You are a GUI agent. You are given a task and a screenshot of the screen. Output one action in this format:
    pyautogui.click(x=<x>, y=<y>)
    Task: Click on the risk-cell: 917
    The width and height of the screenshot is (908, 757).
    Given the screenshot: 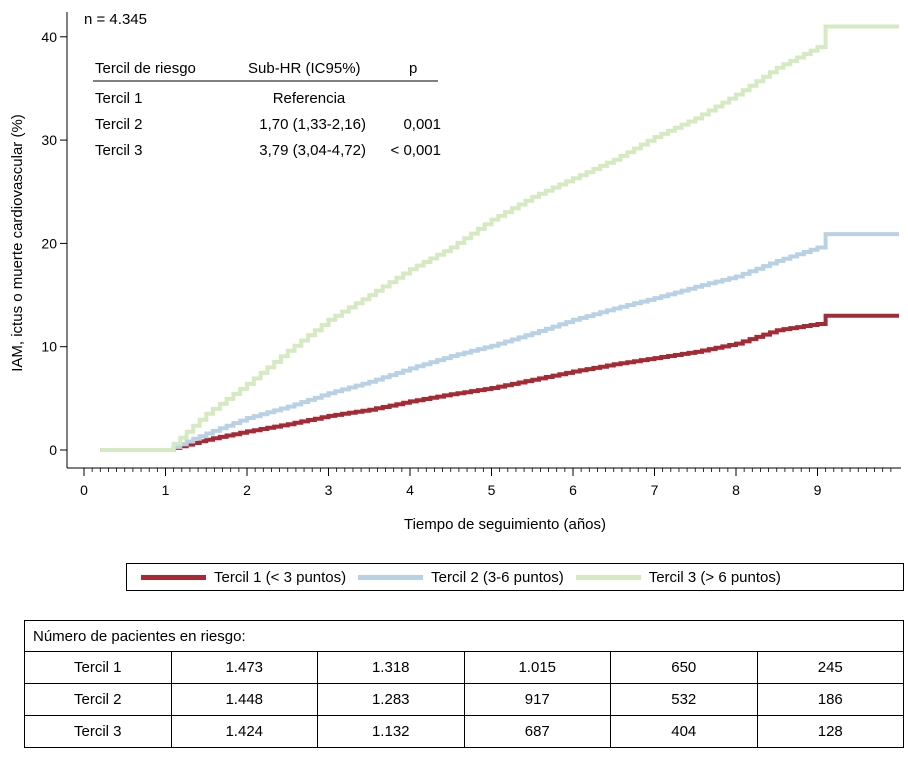 What is the action you would take?
    pyautogui.click(x=537, y=699)
    